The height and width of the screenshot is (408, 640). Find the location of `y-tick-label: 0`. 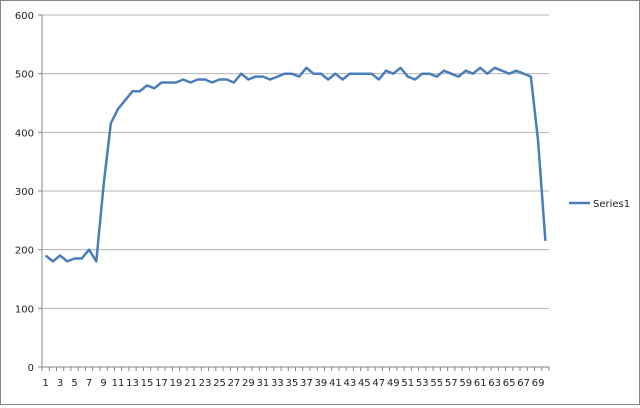

y-tick-label: 0 is located at coordinates (31, 368).